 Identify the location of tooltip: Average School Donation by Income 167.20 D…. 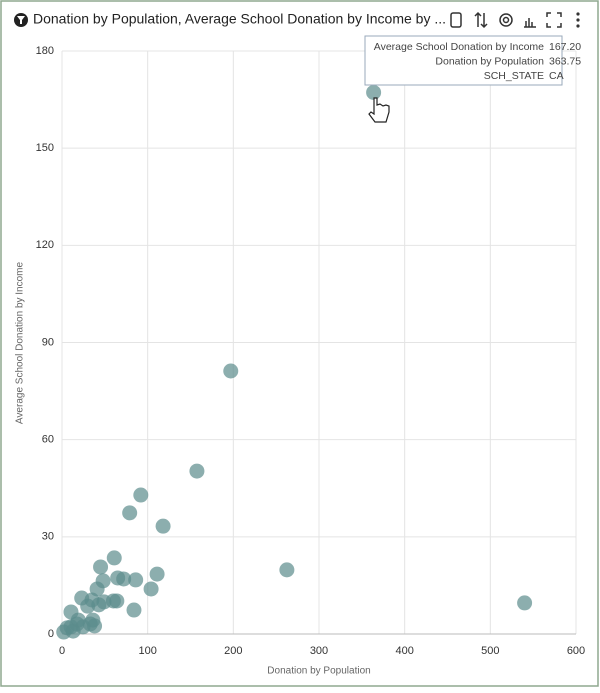
(472, 60).